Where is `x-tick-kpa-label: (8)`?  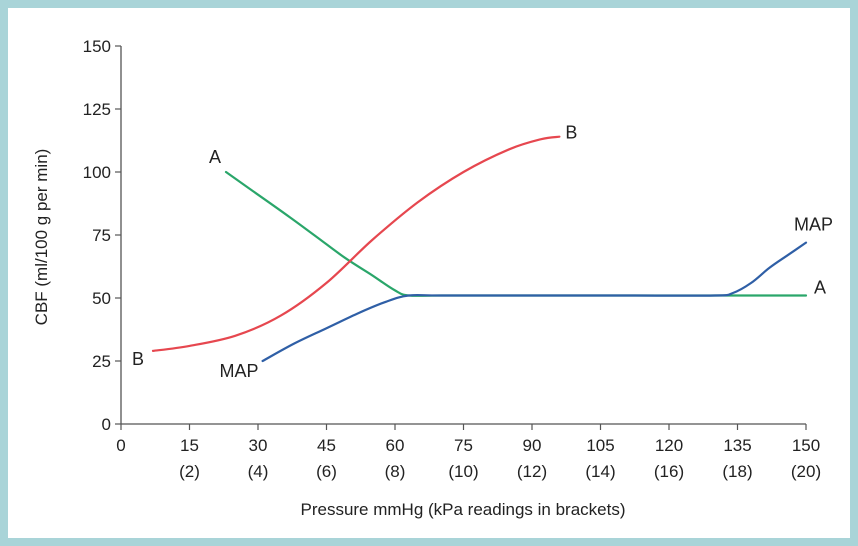 x-tick-kpa-label: (8) is located at coordinates (395, 471).